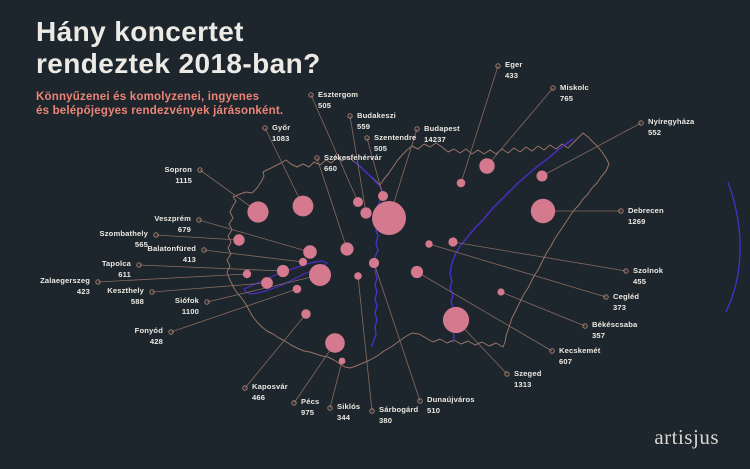 This screenshot has width=750, height=469. What do you see at coordinates (363, 126) in the screenshot?
I see `city-value: 559` at bounding box center [363, 126].